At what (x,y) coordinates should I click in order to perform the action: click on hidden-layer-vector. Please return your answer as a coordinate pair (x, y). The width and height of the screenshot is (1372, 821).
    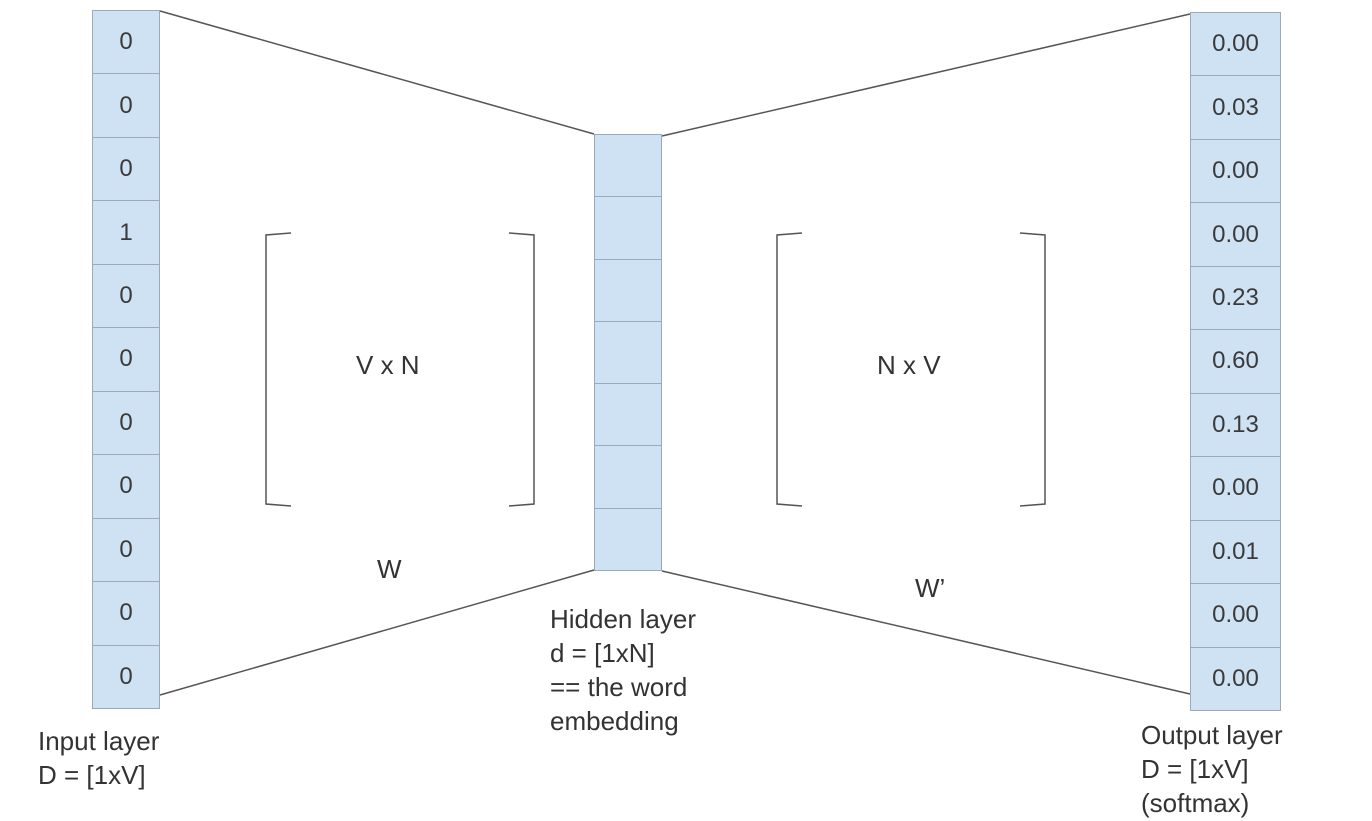
    Looking at the image, I should click on (628, 352).